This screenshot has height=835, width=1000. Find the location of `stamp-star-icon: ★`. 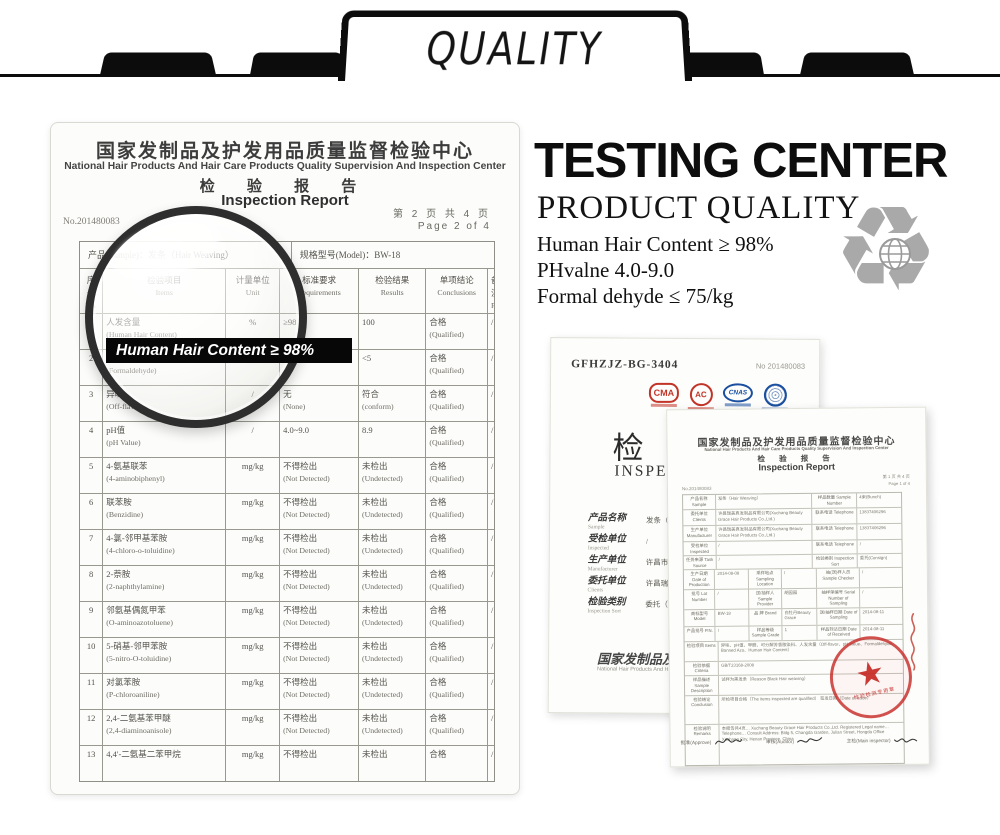

stamp-star-icon: ★ is located at coordinates (870, 673).